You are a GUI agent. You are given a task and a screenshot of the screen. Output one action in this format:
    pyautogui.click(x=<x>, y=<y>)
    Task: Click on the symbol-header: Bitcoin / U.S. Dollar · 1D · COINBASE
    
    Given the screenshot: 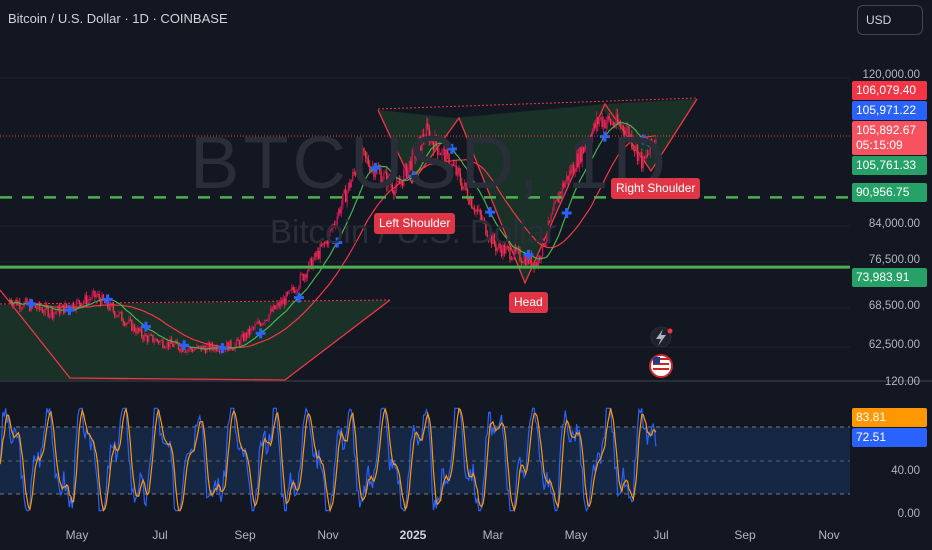 What is the action you would take?
    pyautogui.click(x=118, y=18)
    